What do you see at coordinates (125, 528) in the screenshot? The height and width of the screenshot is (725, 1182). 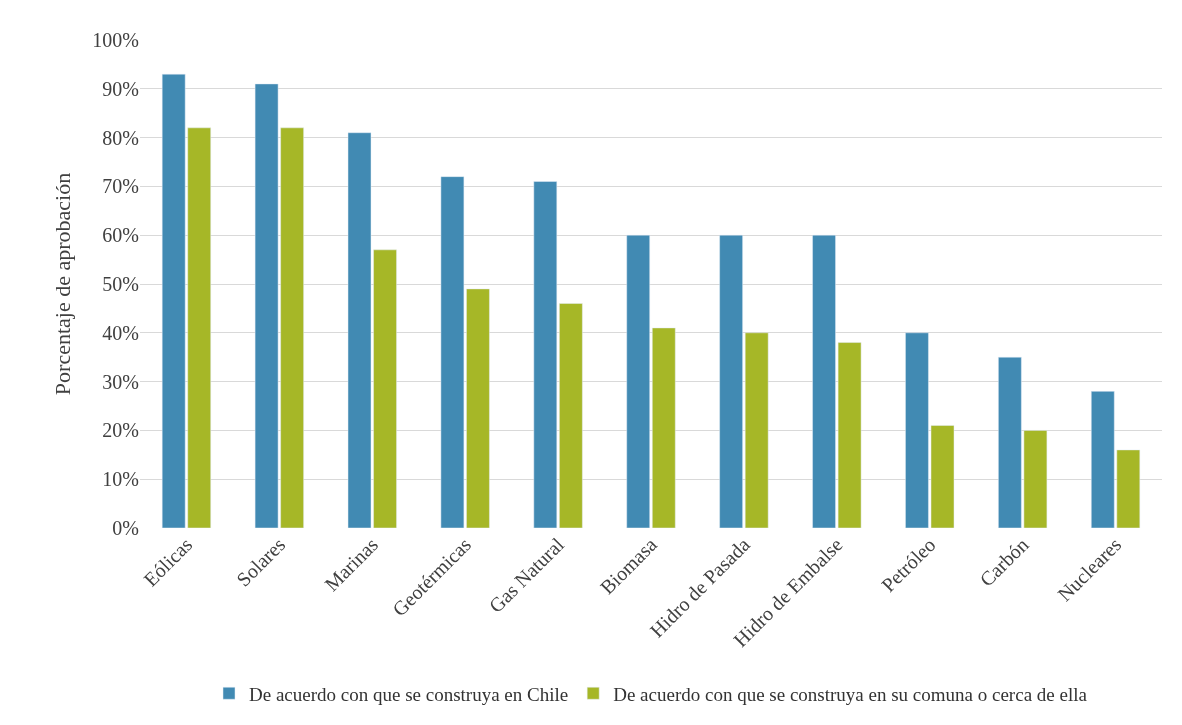 I see `y-tick-label: 0%` at bounding box center [125, 528].